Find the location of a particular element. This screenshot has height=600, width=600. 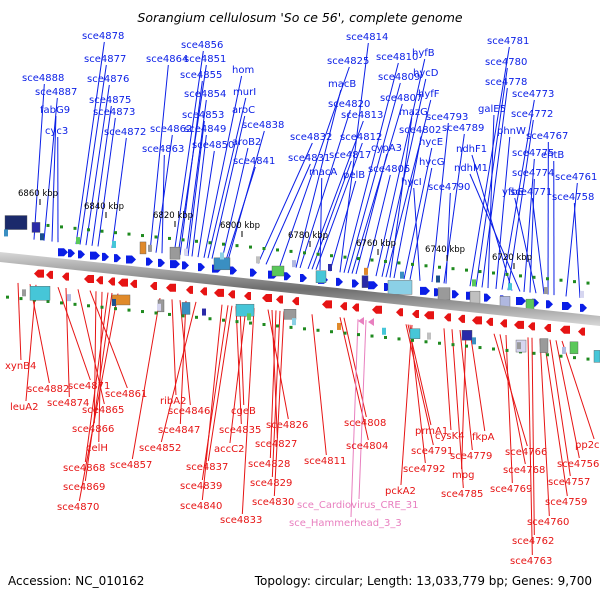

reverse-gene-label: accC2 is located at coordinates (229, 449).